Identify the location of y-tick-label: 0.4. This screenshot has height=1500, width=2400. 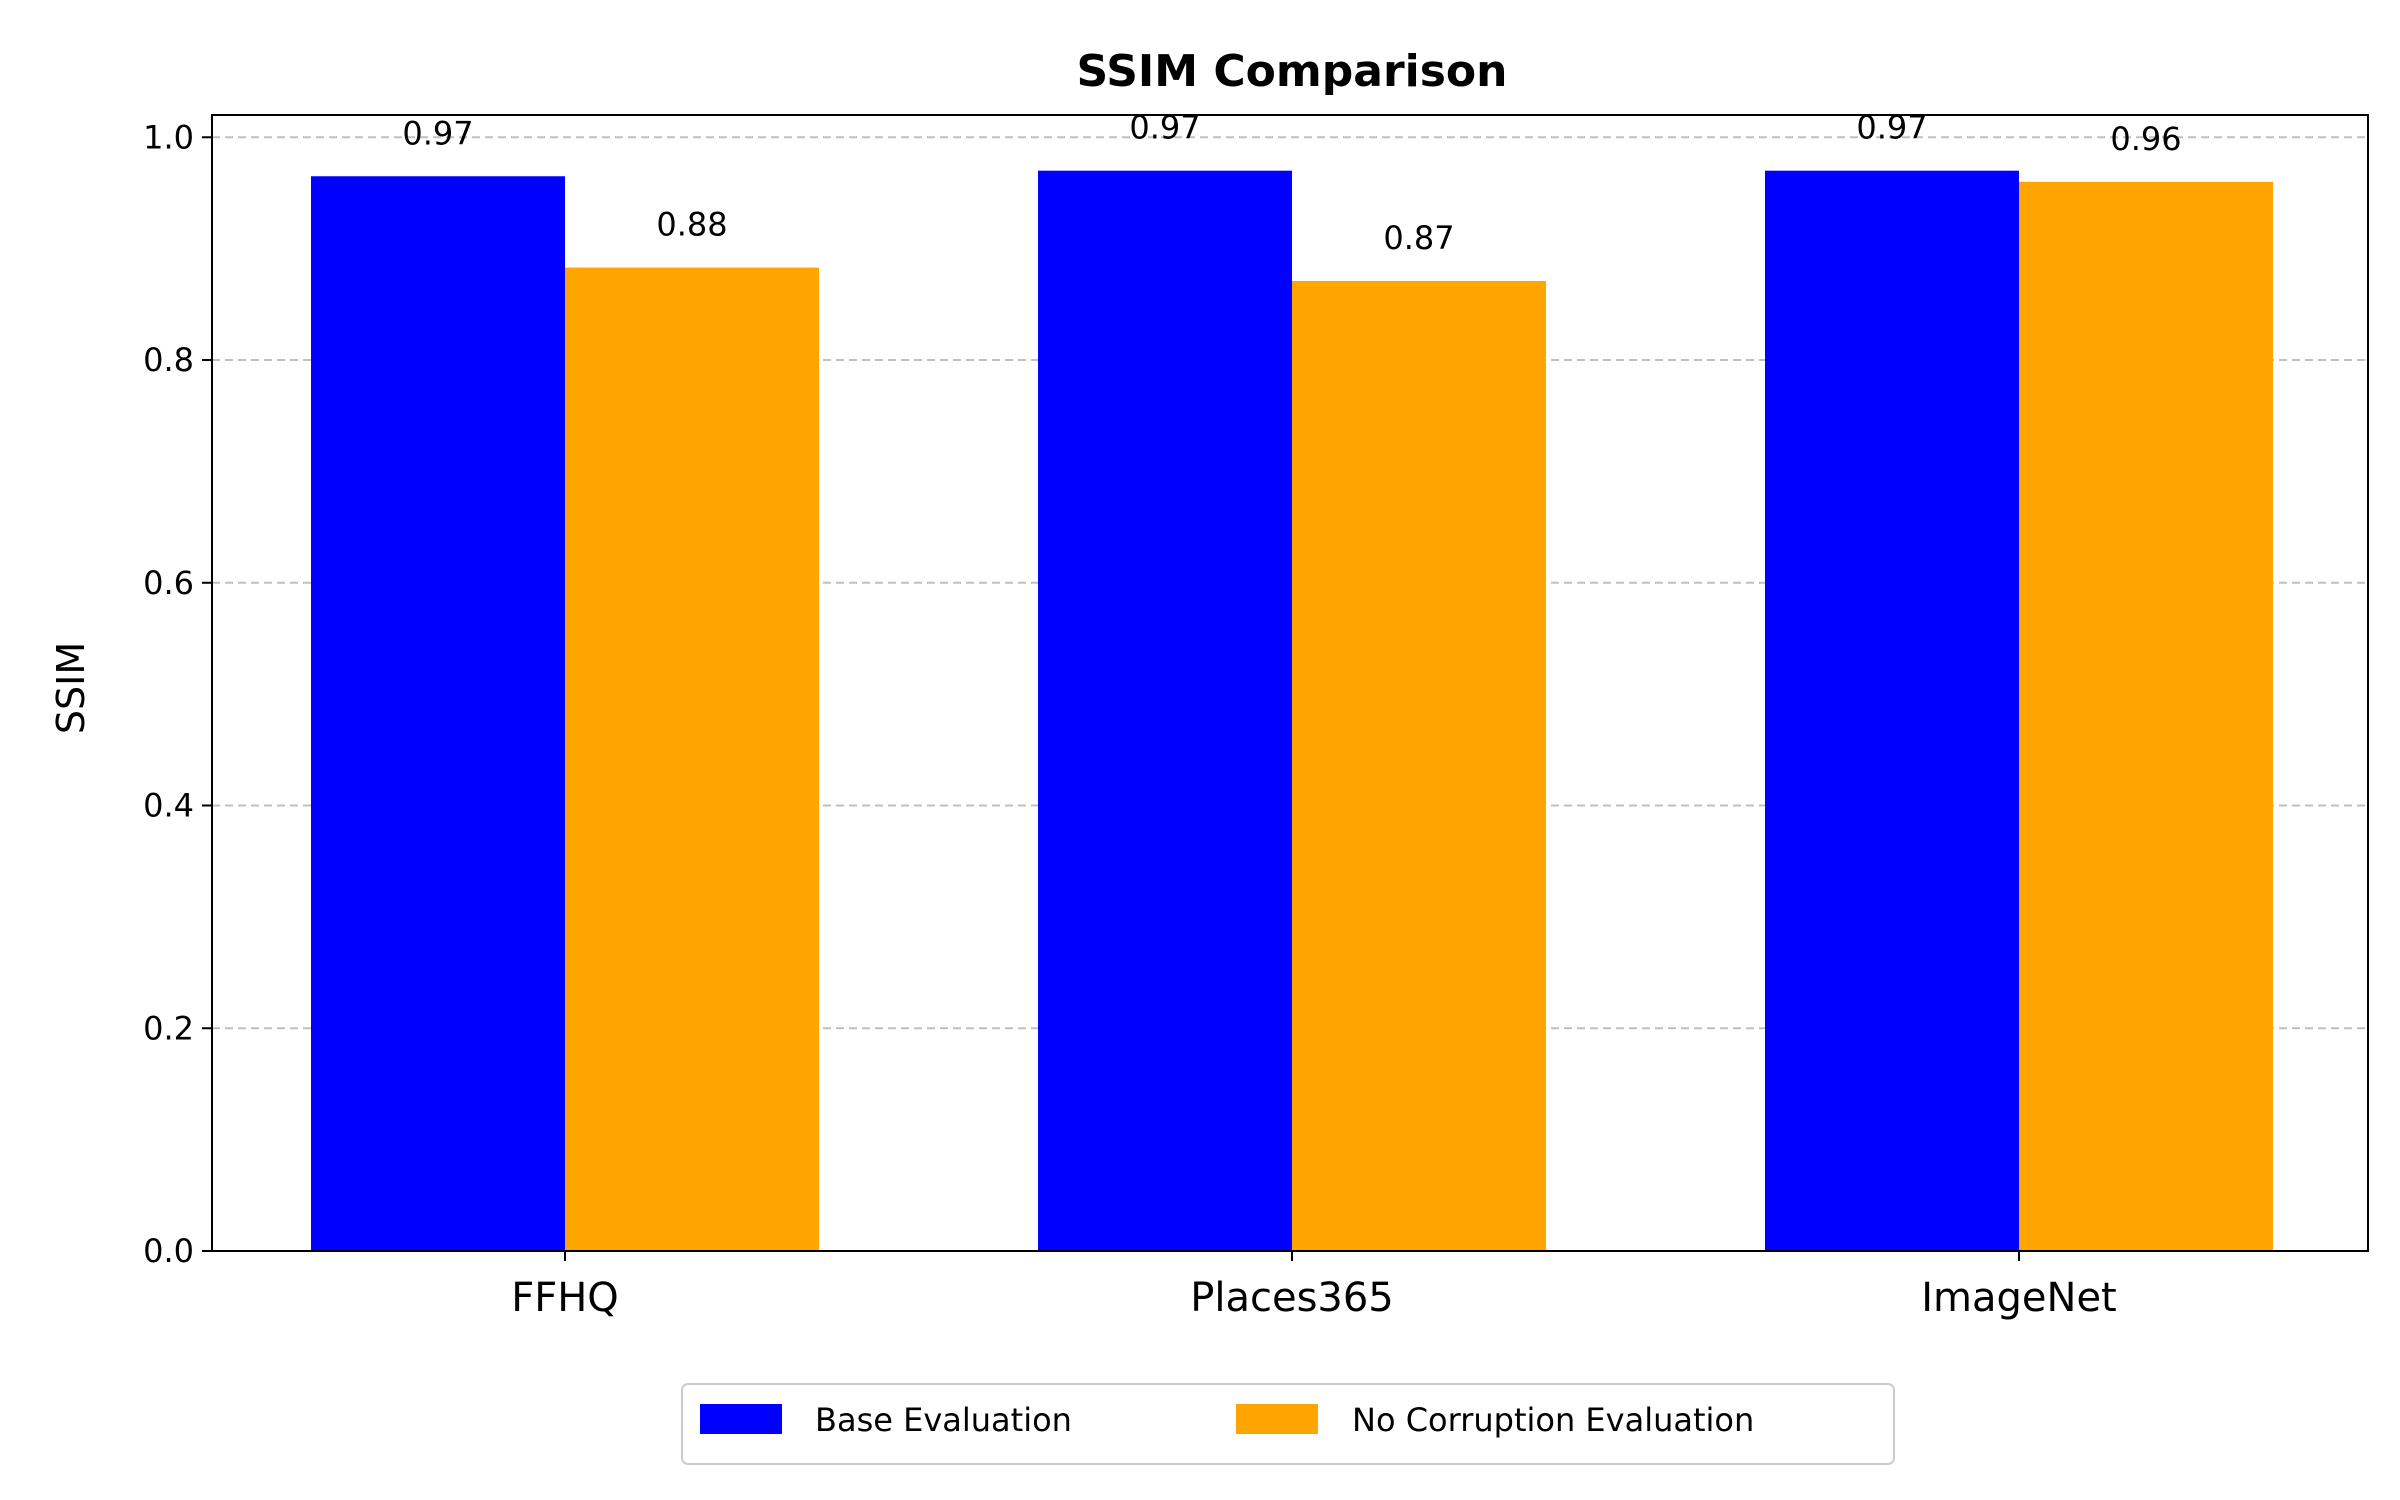
(168, 806).